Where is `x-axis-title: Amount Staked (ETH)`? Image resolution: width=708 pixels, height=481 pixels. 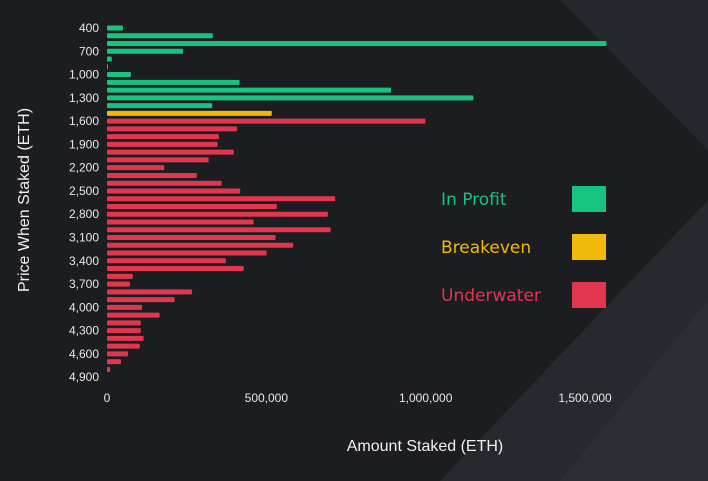
x-axis-title: Amount Staked (ETH) is located at coordinates (425, 446).